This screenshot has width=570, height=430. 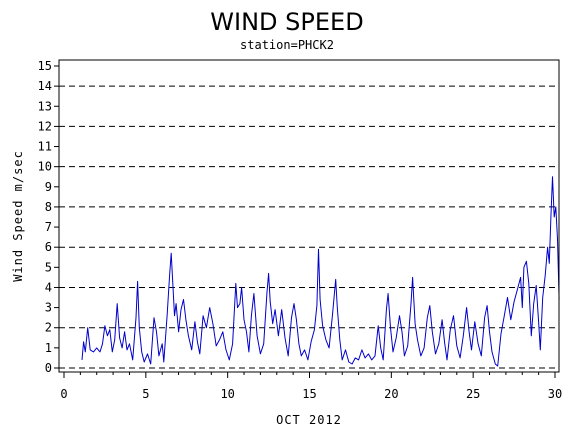 What do you see at coordinates (48, 348) in the screenshot?
I see `y-tick-label: 1` at bounding box center [48, 348].